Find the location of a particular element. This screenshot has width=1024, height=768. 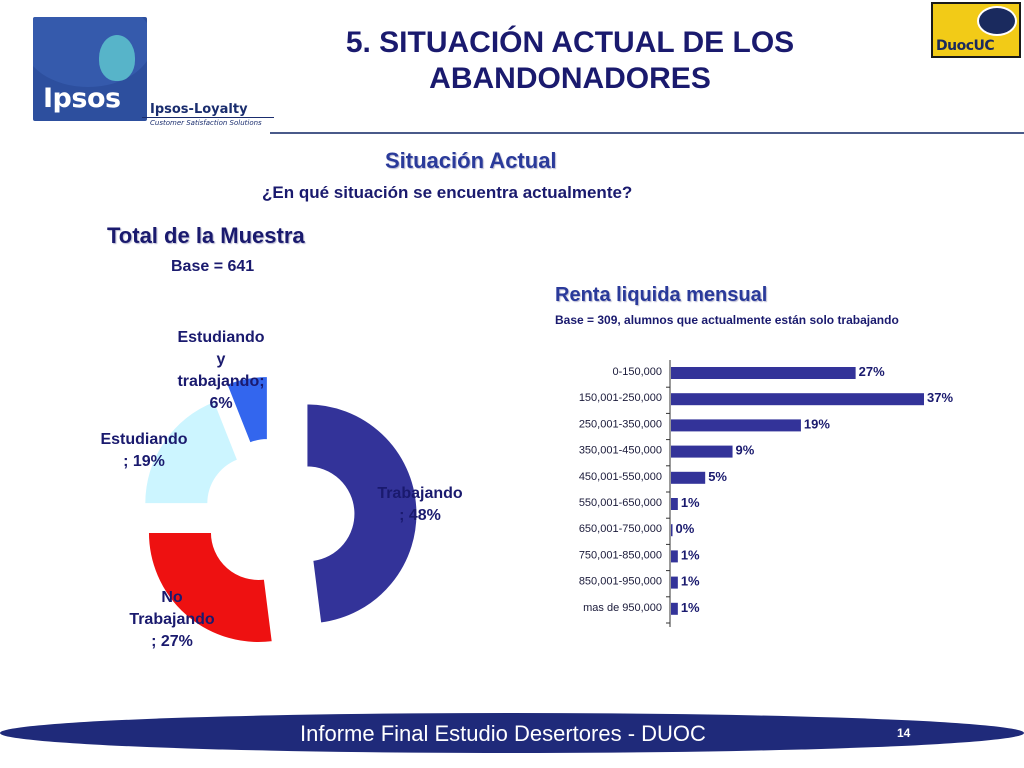

title-divider is located at coordinates (647, 133).